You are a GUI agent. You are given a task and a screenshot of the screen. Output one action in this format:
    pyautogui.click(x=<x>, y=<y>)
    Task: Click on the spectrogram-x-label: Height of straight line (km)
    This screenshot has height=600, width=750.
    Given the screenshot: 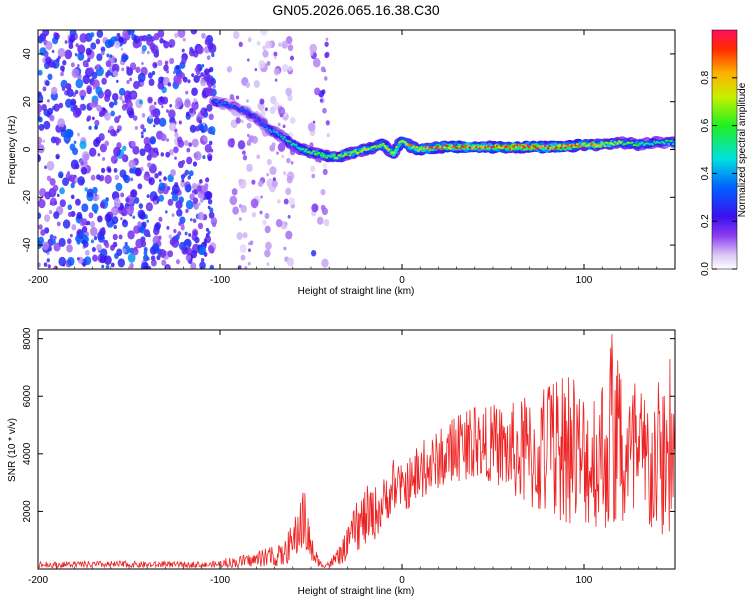 What is the action you would take?
    pyautogui.click(x=356, y=291)
    